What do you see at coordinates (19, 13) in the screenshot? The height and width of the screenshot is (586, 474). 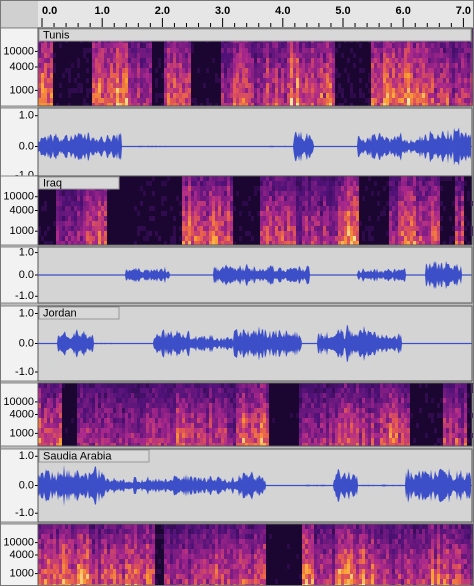 I see `timeline-corner` at bounding box center [19, 13].